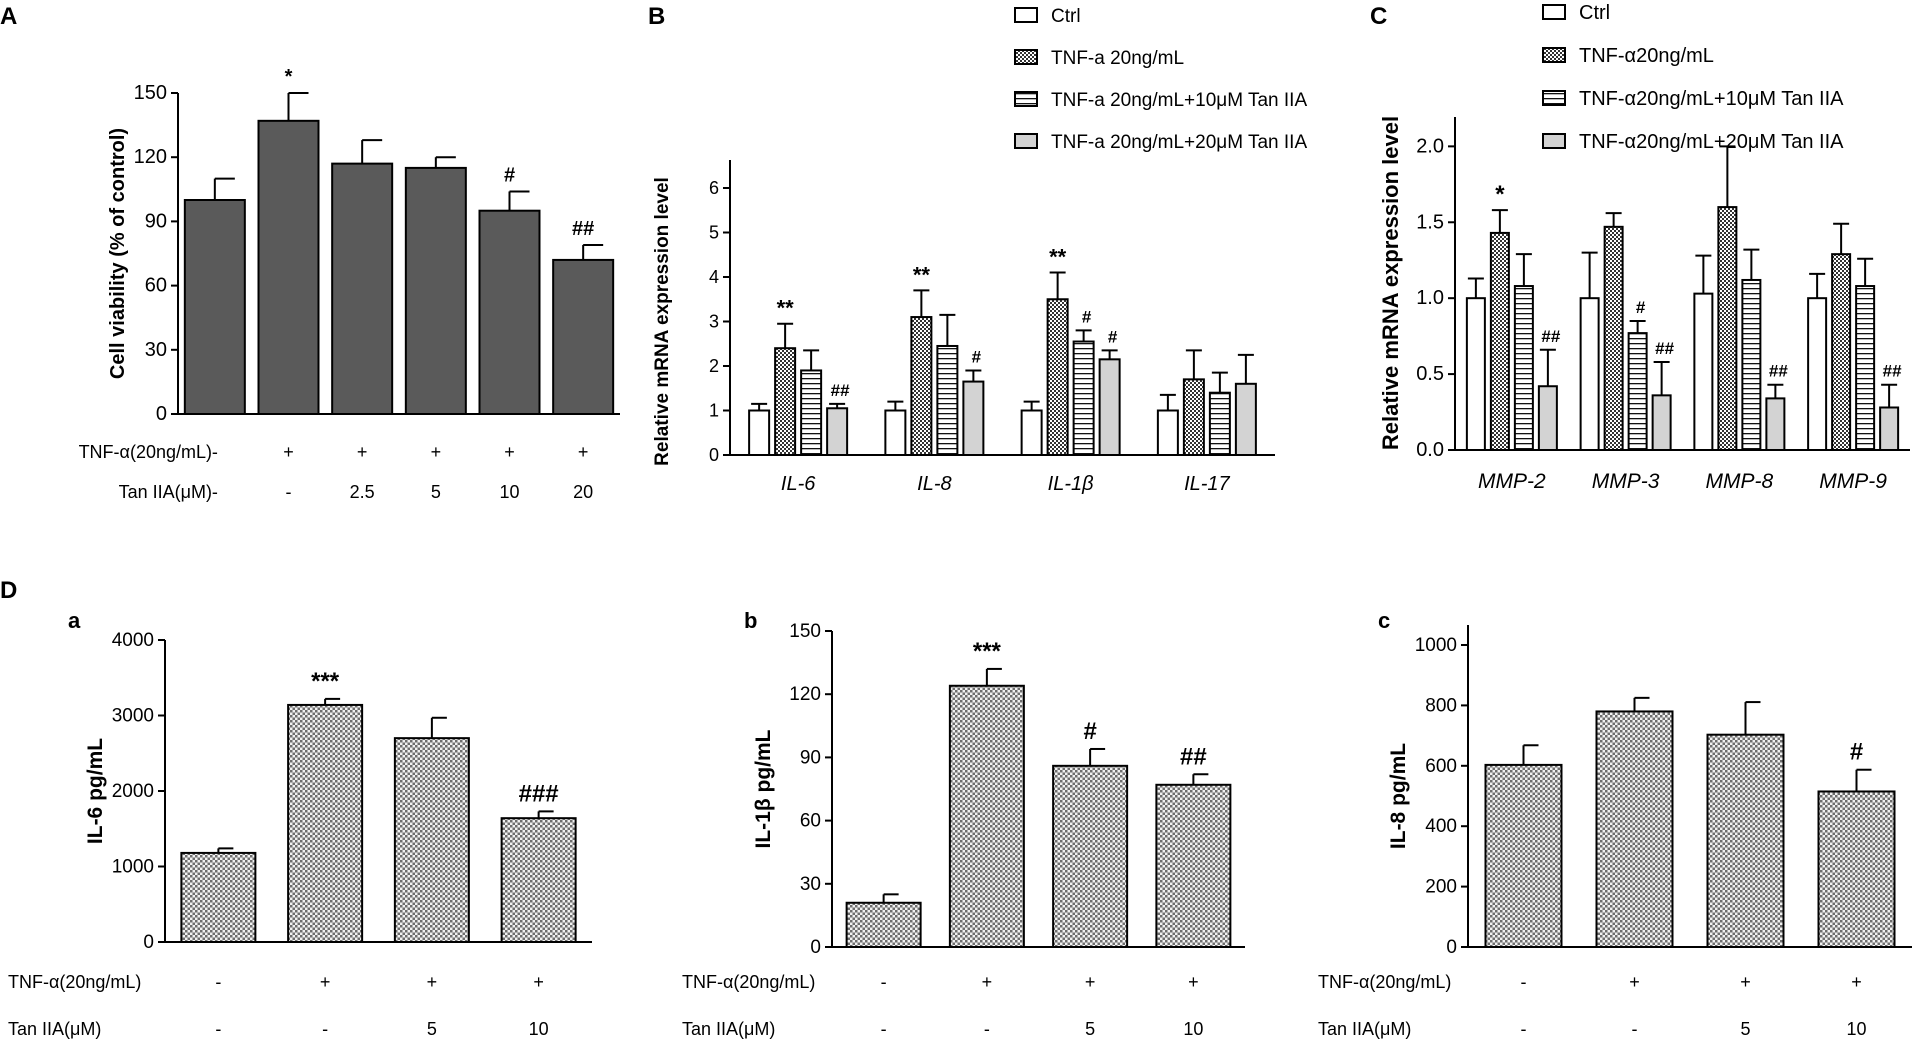 The image size is (1912, 1043). Describe the element at coordinates (1626, 481) in the screenshot. I see `category-label: MMP-3` at that location.